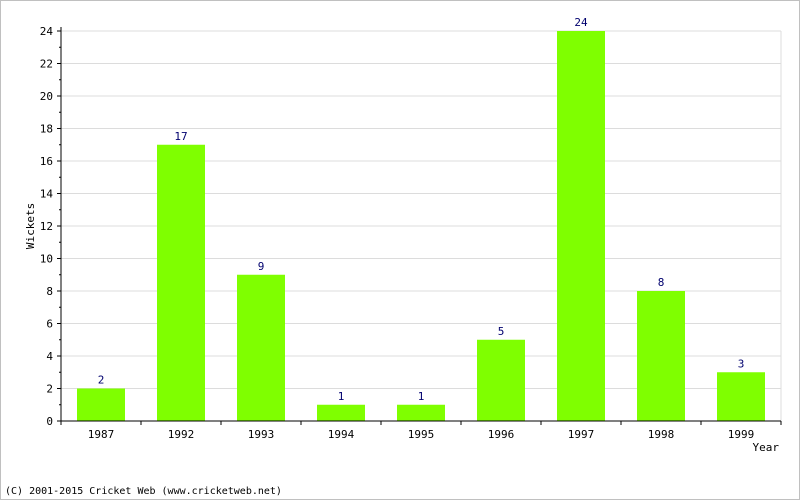  I want to click on y-tick-label: 6, so click(49, 324).